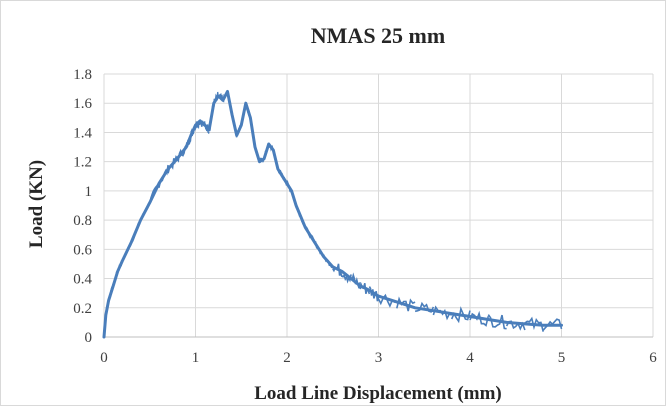 This screenshot has height=407, width=666. I want to click on x-tick-label: 1, so click(196, 358).